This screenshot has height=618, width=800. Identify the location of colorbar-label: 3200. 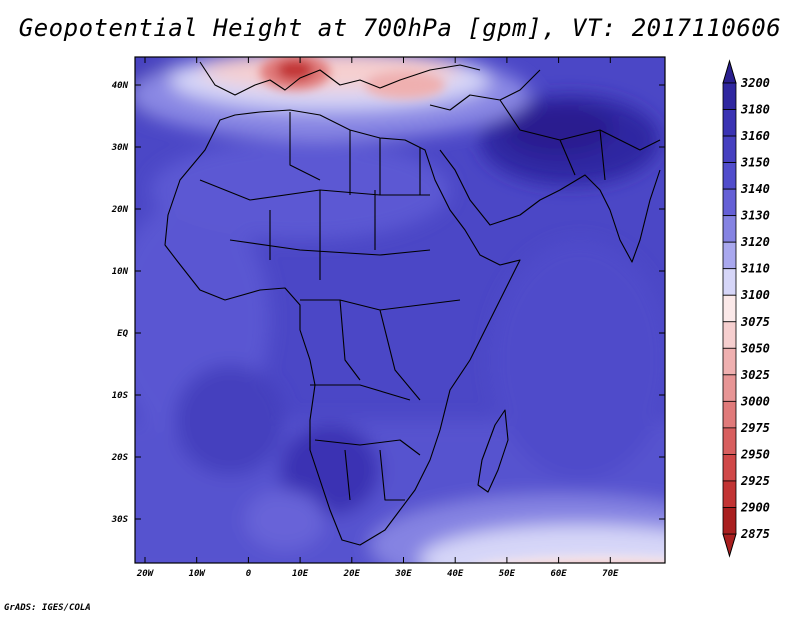
(755, 83).